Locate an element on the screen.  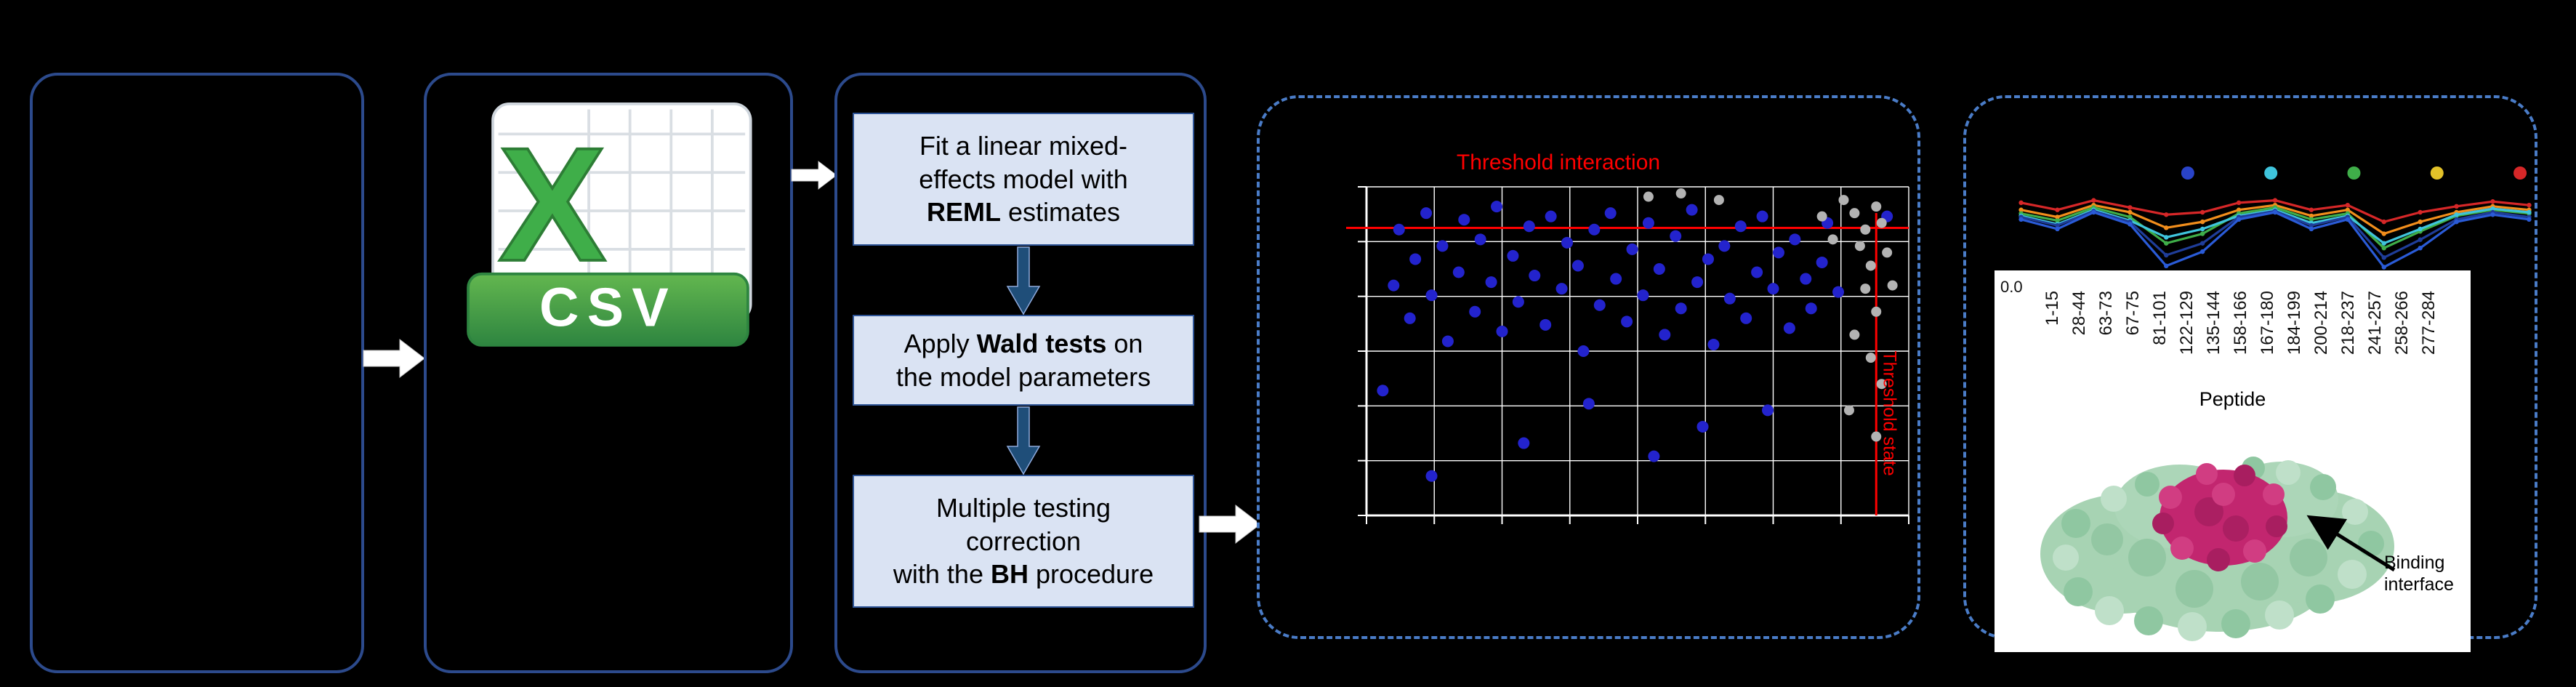
peptide-tick-label: 81-101 is located at coordinates (2160, 318).